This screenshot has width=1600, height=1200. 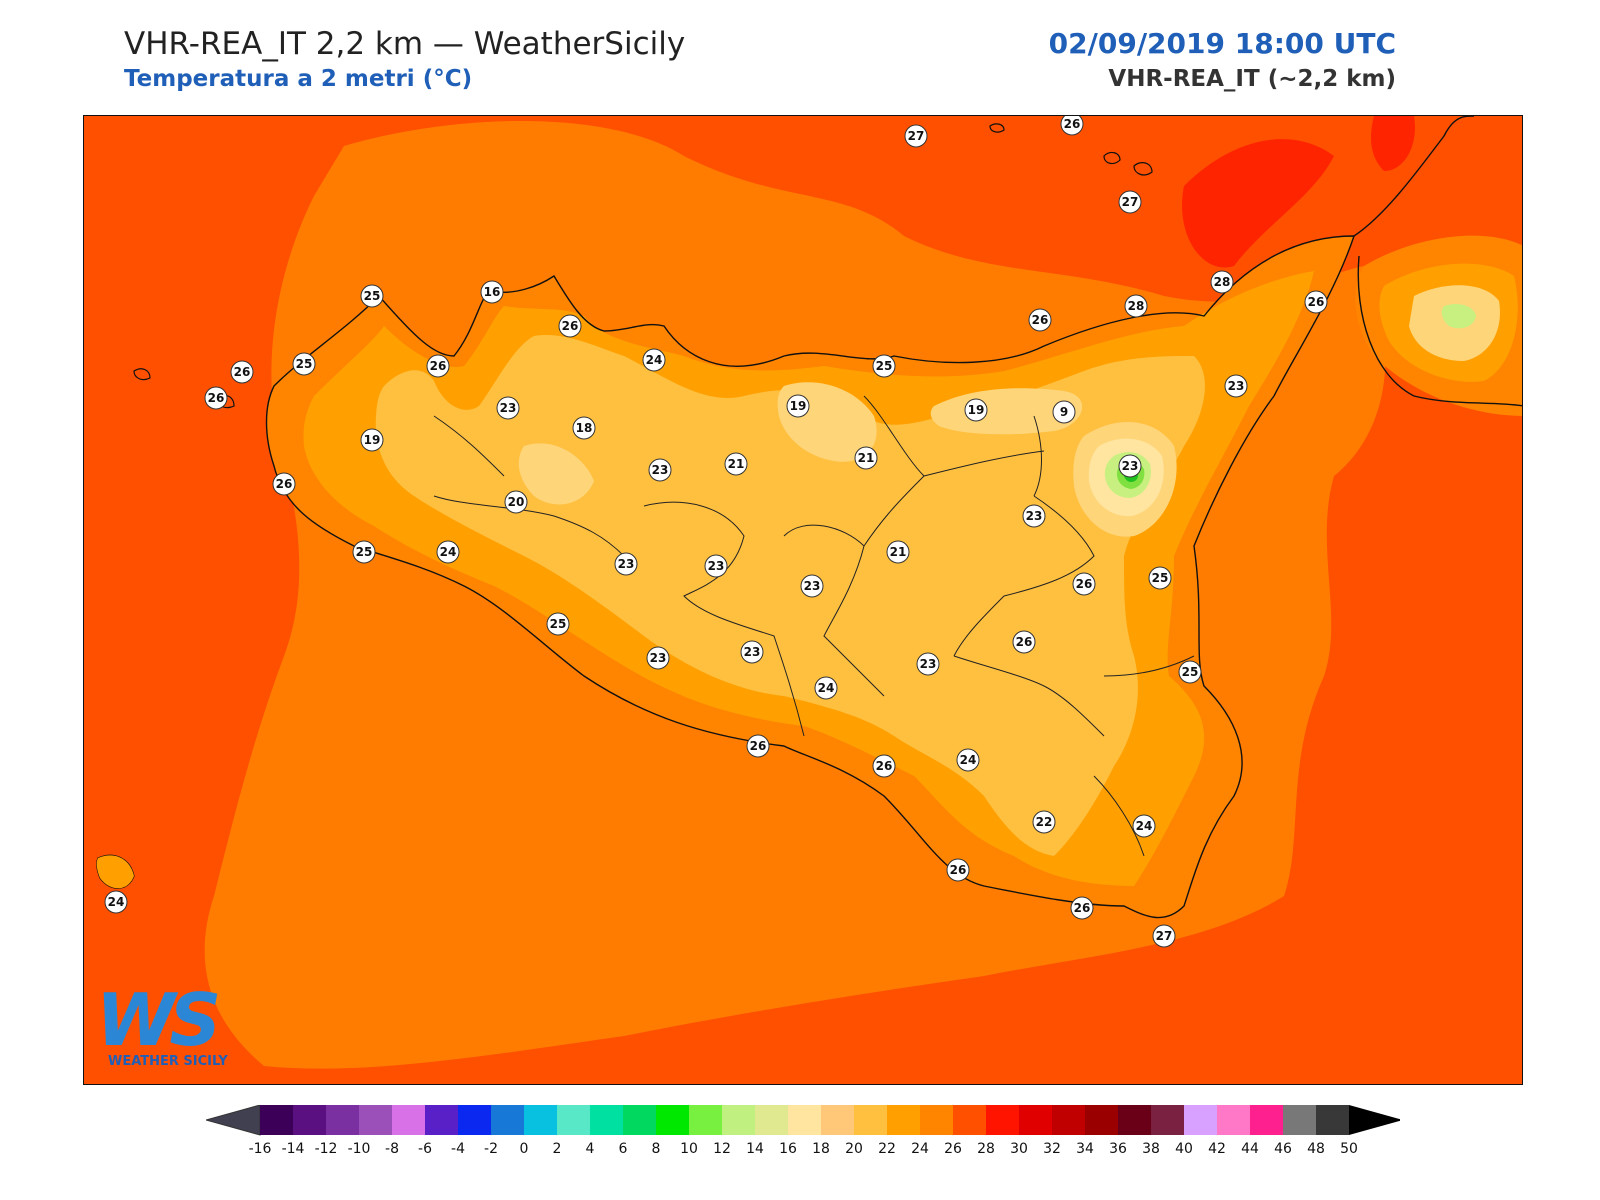 What do you see at coordinates (1118, 1149) in the screenshot?
I see `colorbar-tick-label: 36` at bounding box center [1118, 1149].